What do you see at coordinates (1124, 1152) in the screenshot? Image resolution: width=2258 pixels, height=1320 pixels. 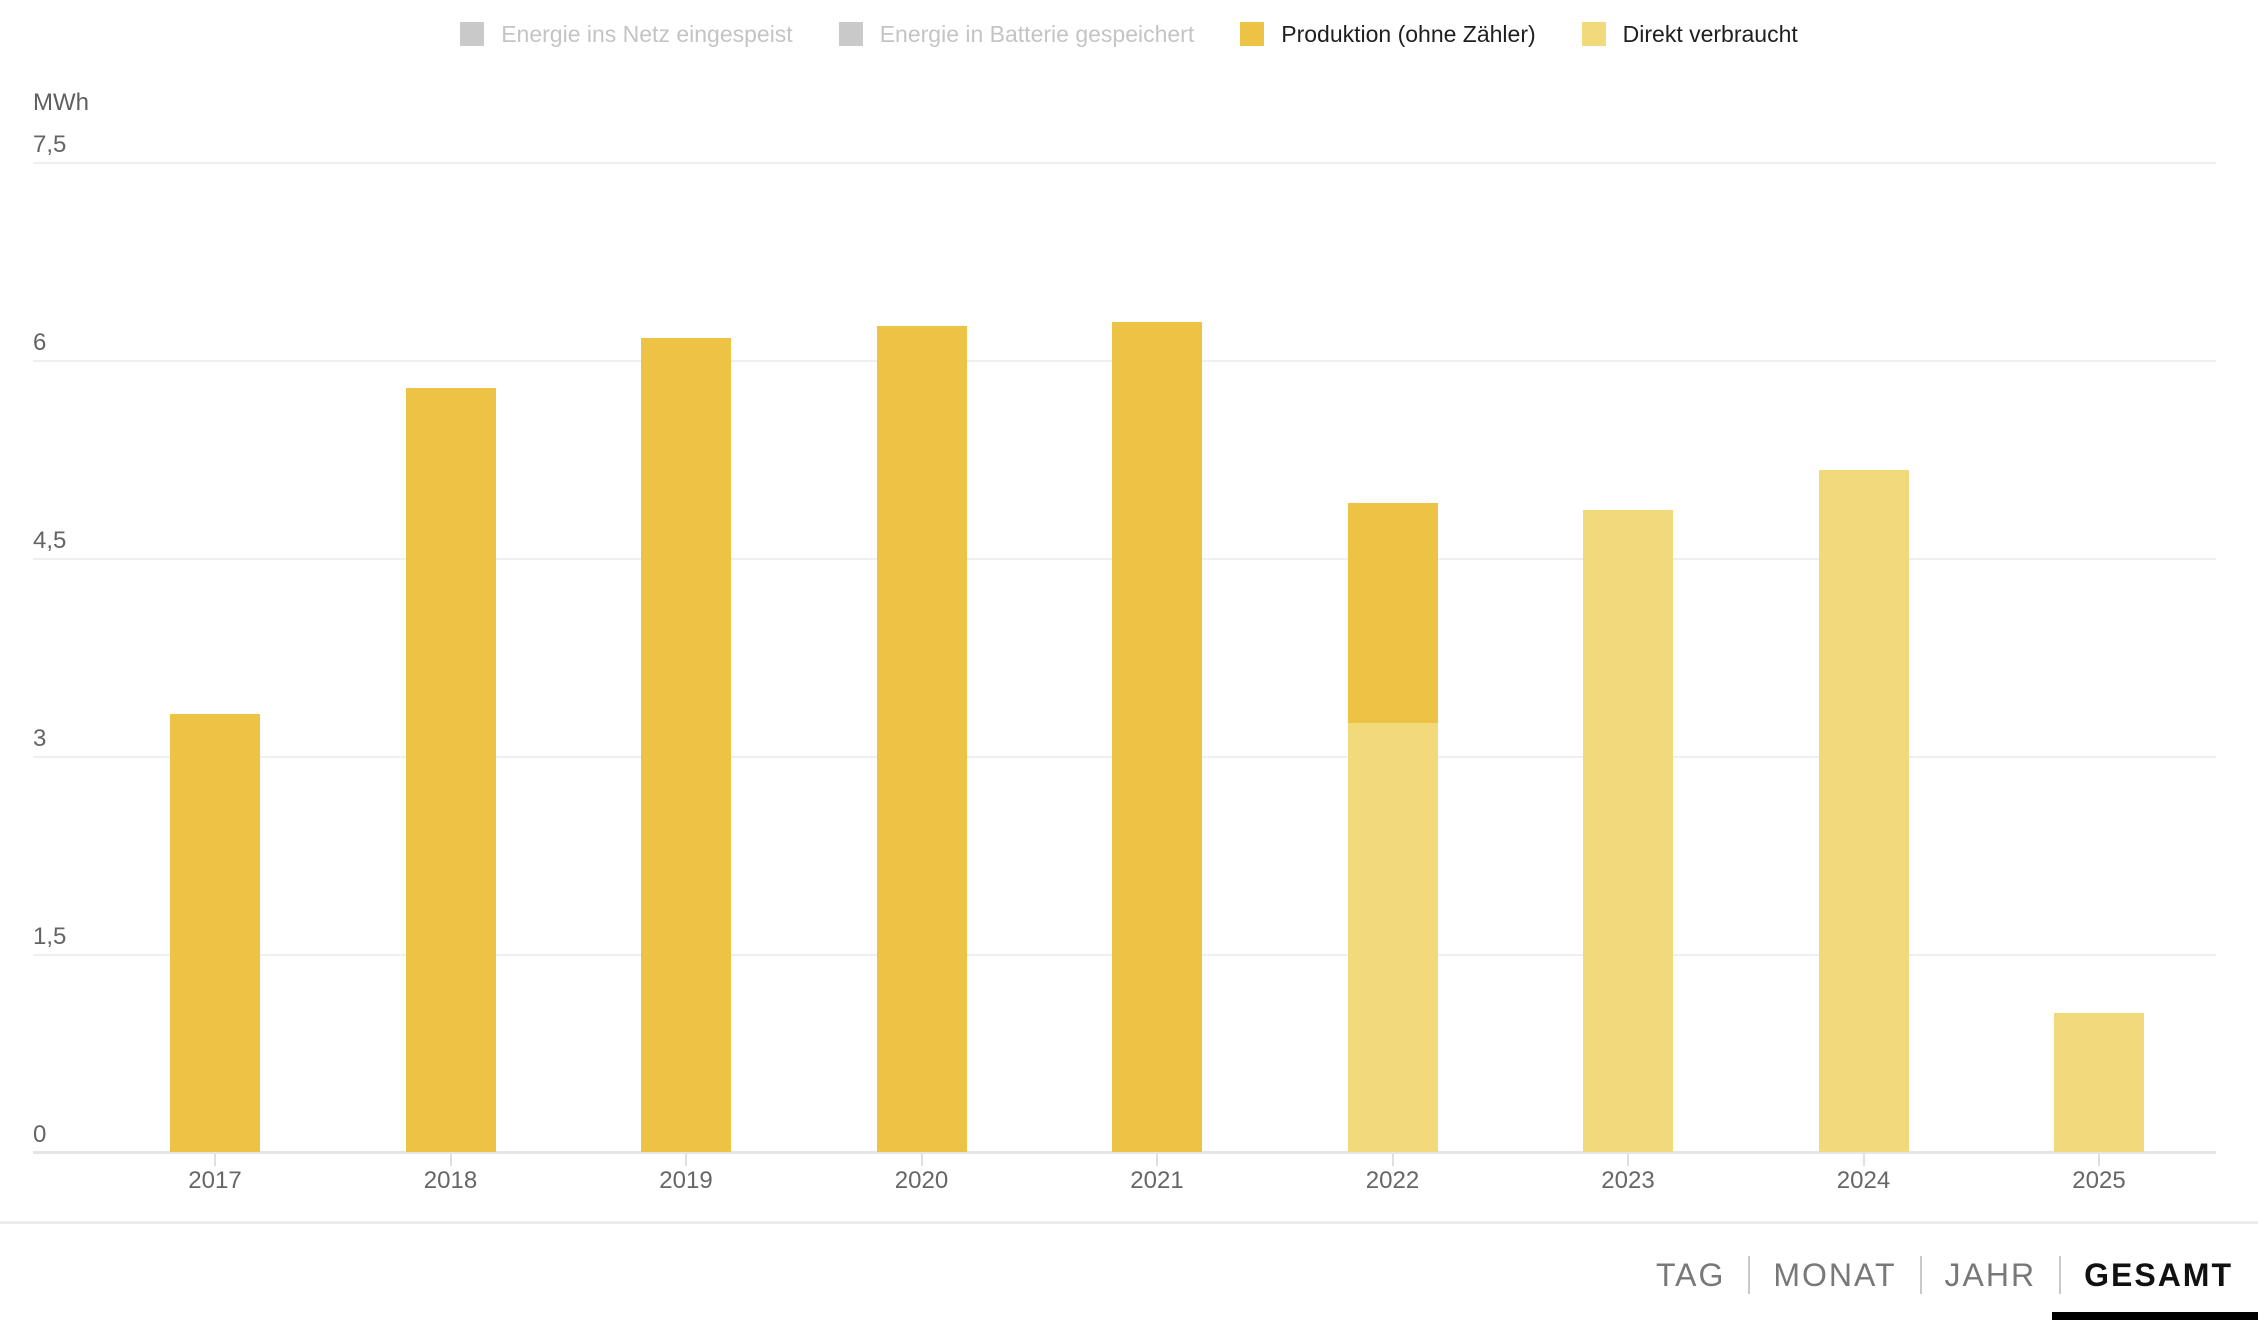 I see `x-axis-baseline` at bounding box center [1124, 1152].